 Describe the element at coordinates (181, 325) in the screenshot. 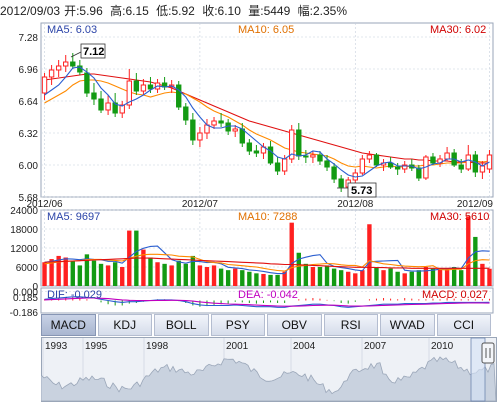

I see `tab-boll: BOLL` at that location.